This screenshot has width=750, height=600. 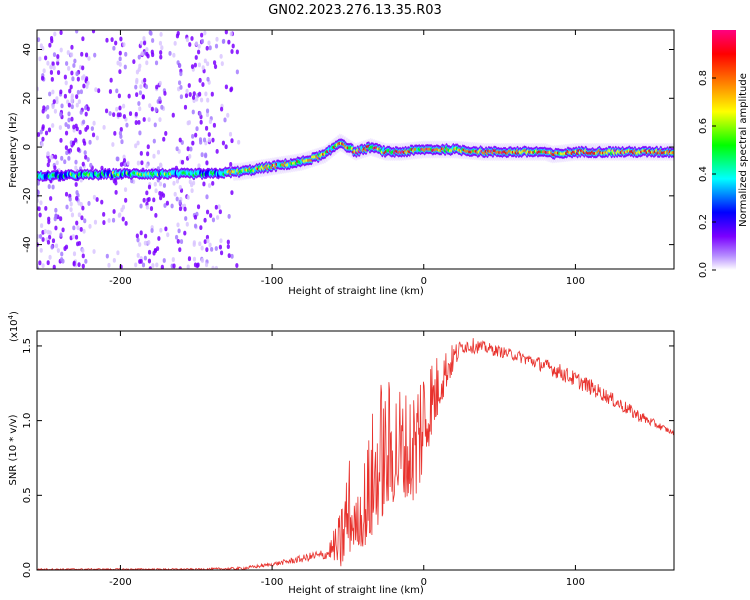 What do you see at coordinates (272, 582) in the screenshot?
I see `x-tick-label: -100` at bounding box center [272, 582].